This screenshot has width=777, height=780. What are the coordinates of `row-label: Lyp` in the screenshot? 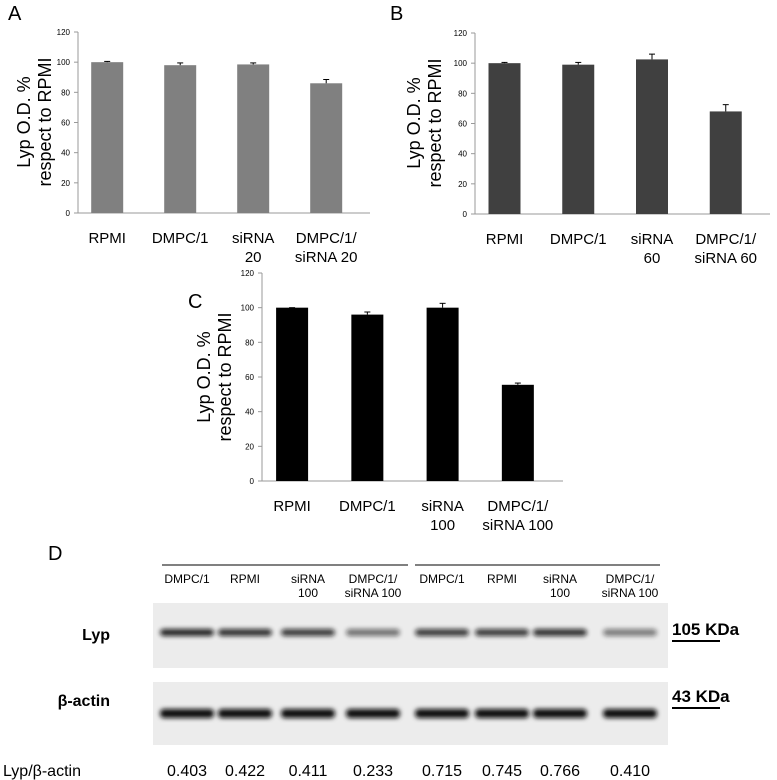 It's located at (96, 635).